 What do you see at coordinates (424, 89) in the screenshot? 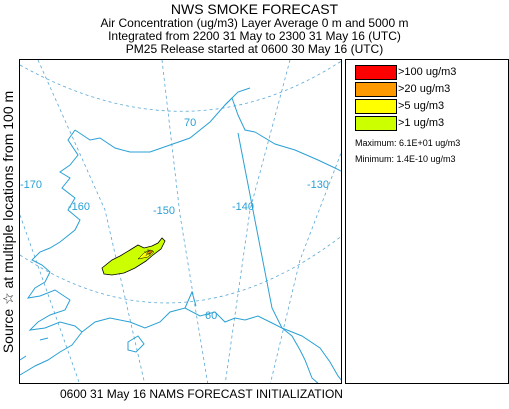
I see `legend-label: >20 ug/m3` at bounding box center [424, 89].